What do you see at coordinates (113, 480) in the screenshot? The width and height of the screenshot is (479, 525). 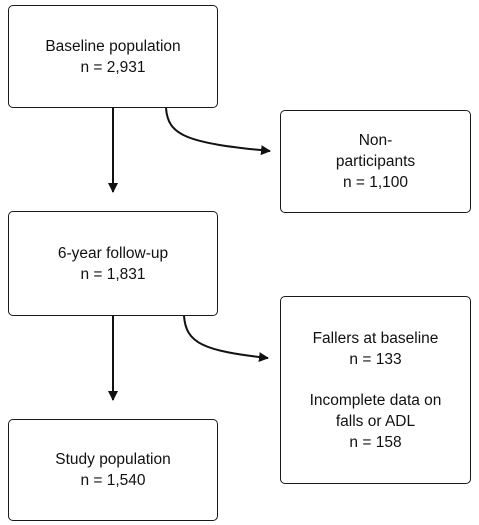 I see `study-count: n = 1,540` at bounding box center [113, 480].